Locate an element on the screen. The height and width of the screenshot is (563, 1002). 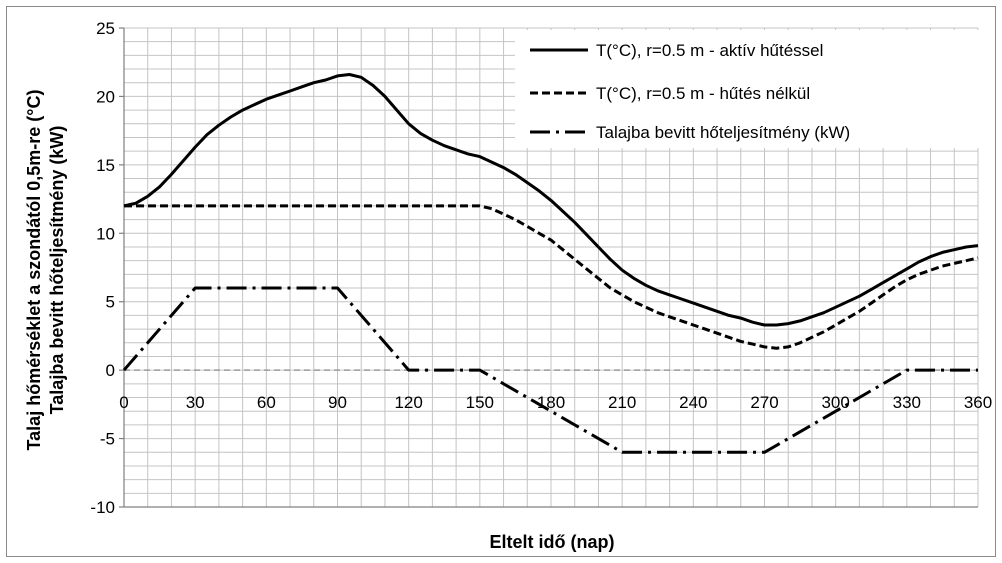
y-tick-label: 10 is located at coordinates (105, 233).